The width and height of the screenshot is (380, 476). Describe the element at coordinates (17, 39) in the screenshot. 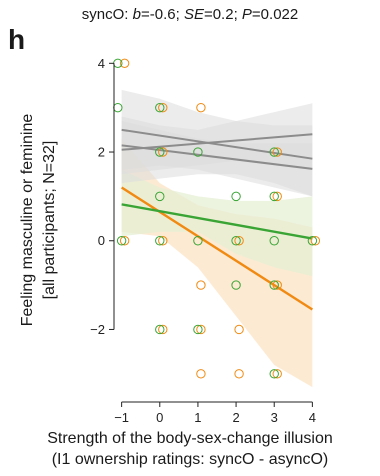

I see `panel-letter: h` at that location.